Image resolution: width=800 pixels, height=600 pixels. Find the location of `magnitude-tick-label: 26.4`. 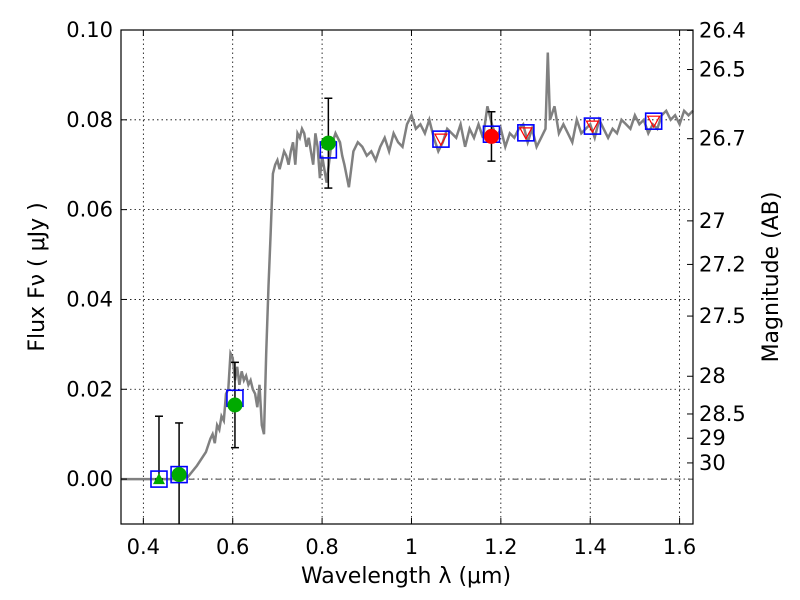

magnitude-tick-label: 26.4 is located at coordinates (722, 30).